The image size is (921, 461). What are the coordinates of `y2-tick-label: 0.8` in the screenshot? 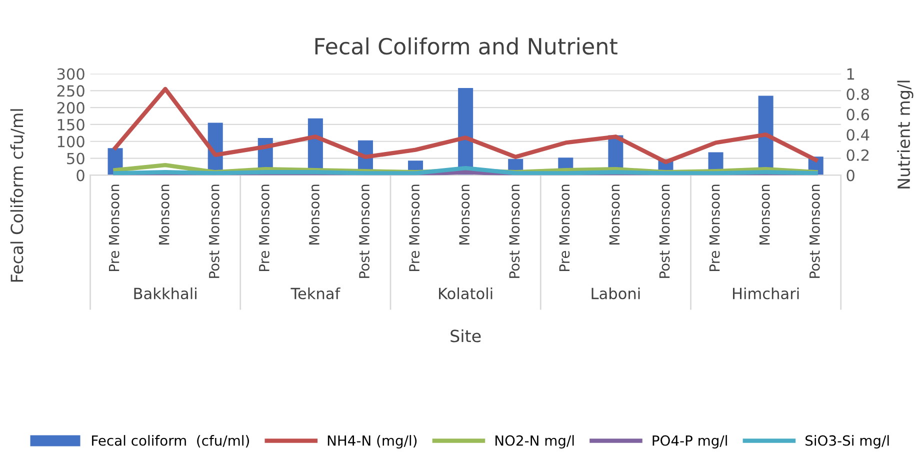 It's located at (857, 94).